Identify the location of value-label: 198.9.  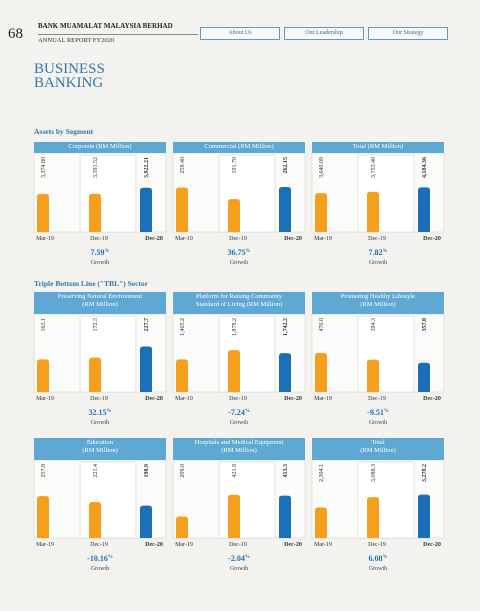
(147, 471).